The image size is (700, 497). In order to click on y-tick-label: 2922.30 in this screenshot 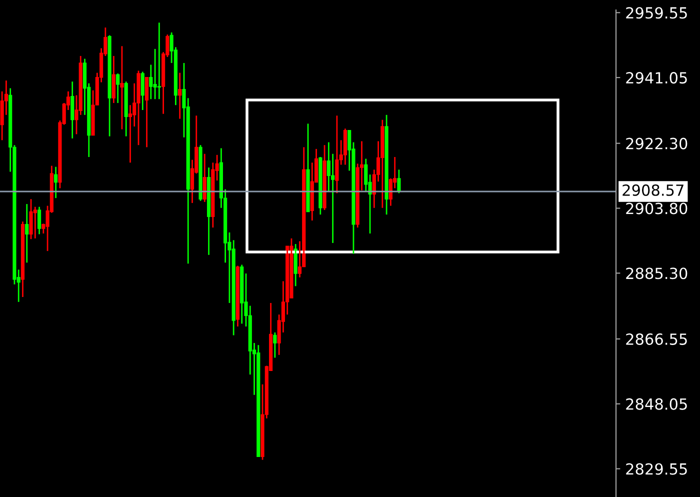, I will do `click(657, 144)`.